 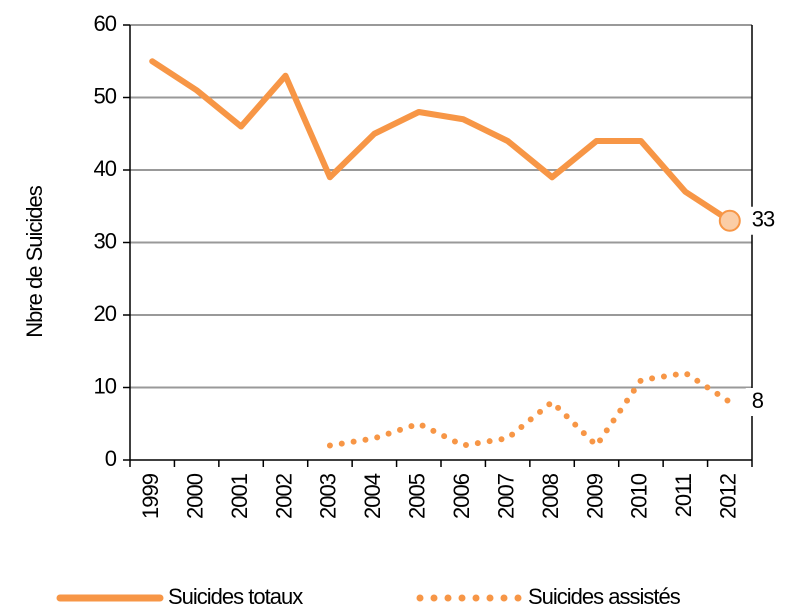 What do you see at coordinates (683, 495) in the screenshot?
I see `x-tick-label: 2011` at bounding box center [683, 495].